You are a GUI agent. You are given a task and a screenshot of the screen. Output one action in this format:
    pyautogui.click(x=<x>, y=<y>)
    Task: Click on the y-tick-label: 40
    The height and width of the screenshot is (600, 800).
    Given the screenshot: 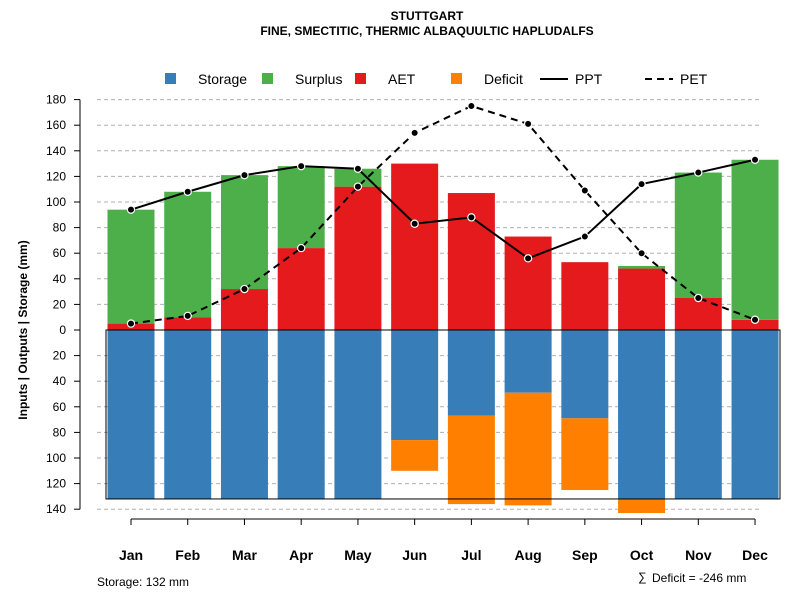 What is the action you would take?
    pyautogui.click(x=60, y=279)
    